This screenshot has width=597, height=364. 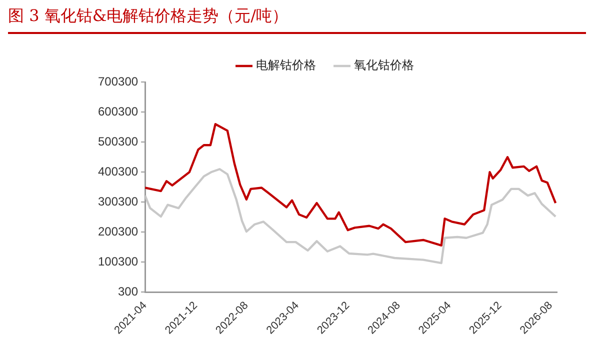 I want to click on chart-title: 图 3 氧化钴&电解钴价格走势（元/吨）, so click(x=148, y=16).